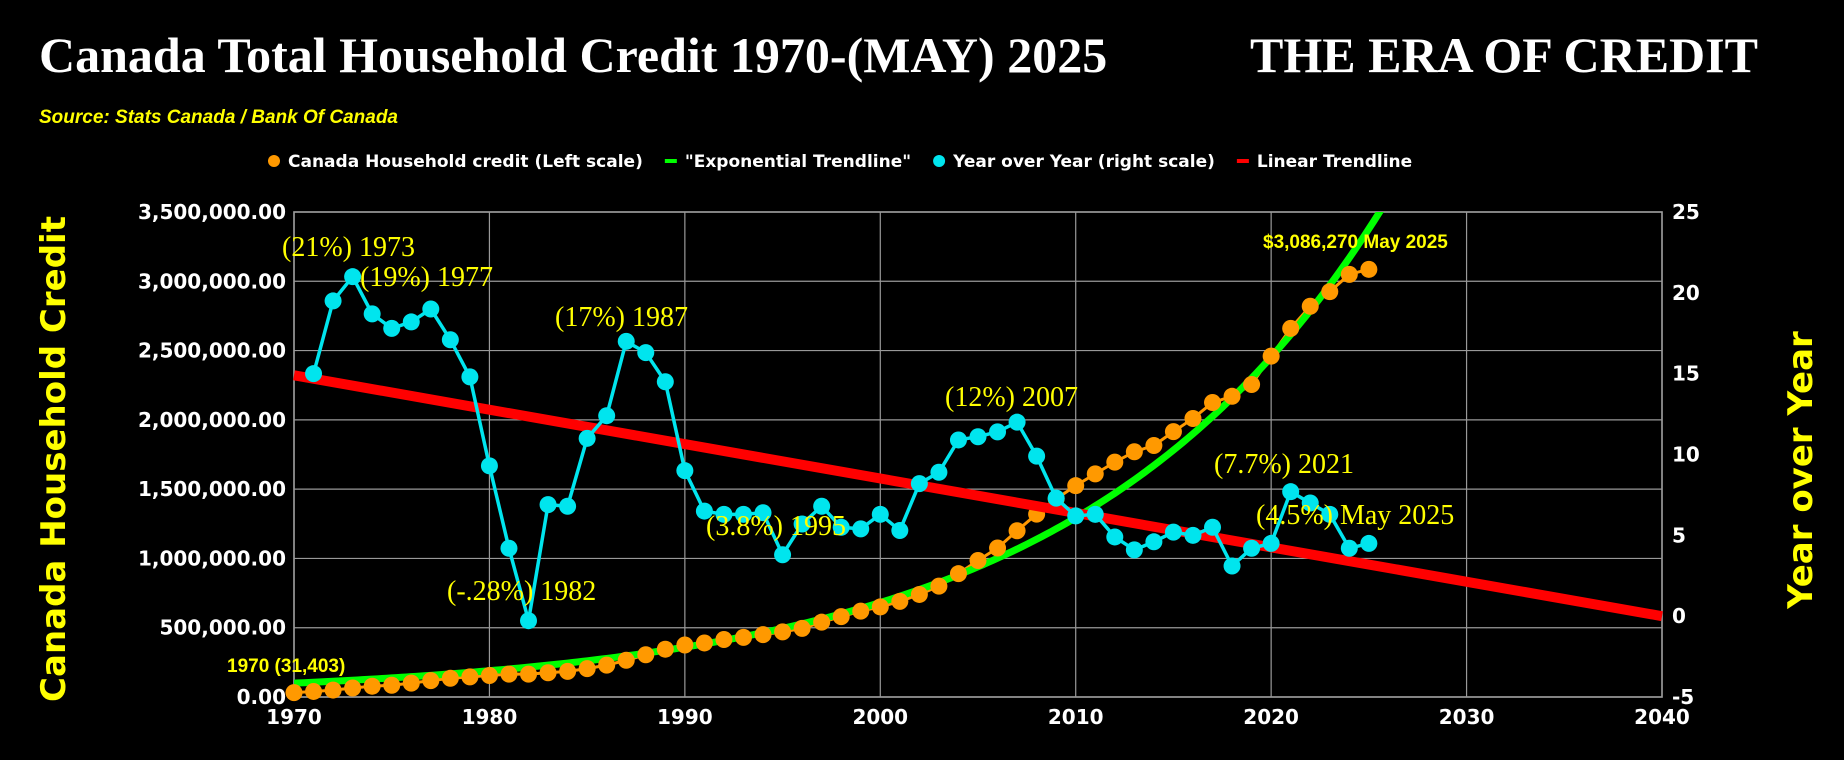  Describe the element at coordinates (1683, 697) in the screenshot. I see `y2-tick-label: -5` at that location.